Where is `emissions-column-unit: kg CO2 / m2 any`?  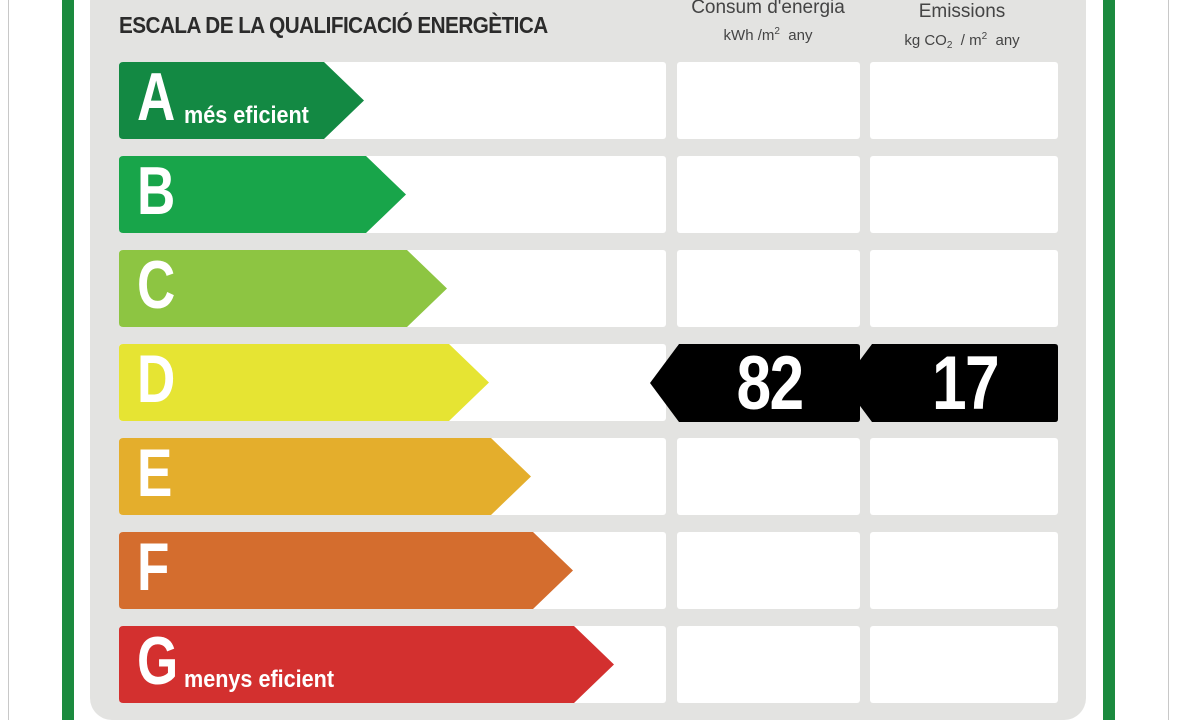 emissions-column-unit: kg CO2 / m2 any is located at coordinates (962, 41).